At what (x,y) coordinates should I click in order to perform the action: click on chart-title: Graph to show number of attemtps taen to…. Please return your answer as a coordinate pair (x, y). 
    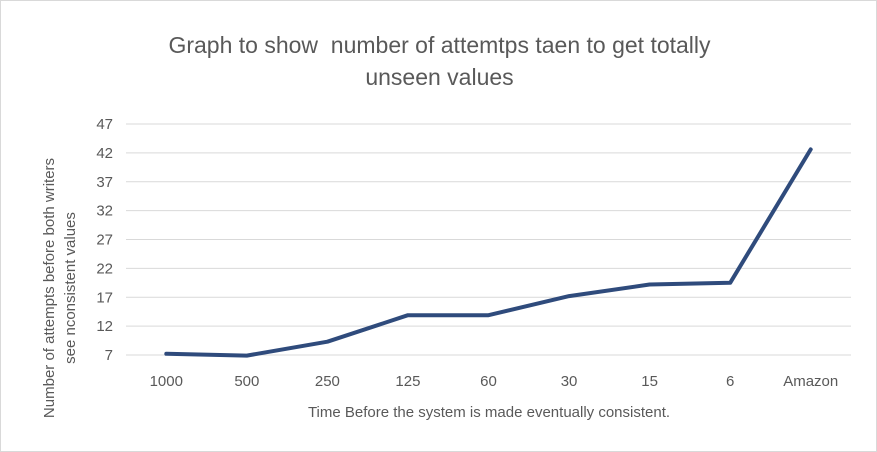
    Looking at the image, I should click on (438, 61).